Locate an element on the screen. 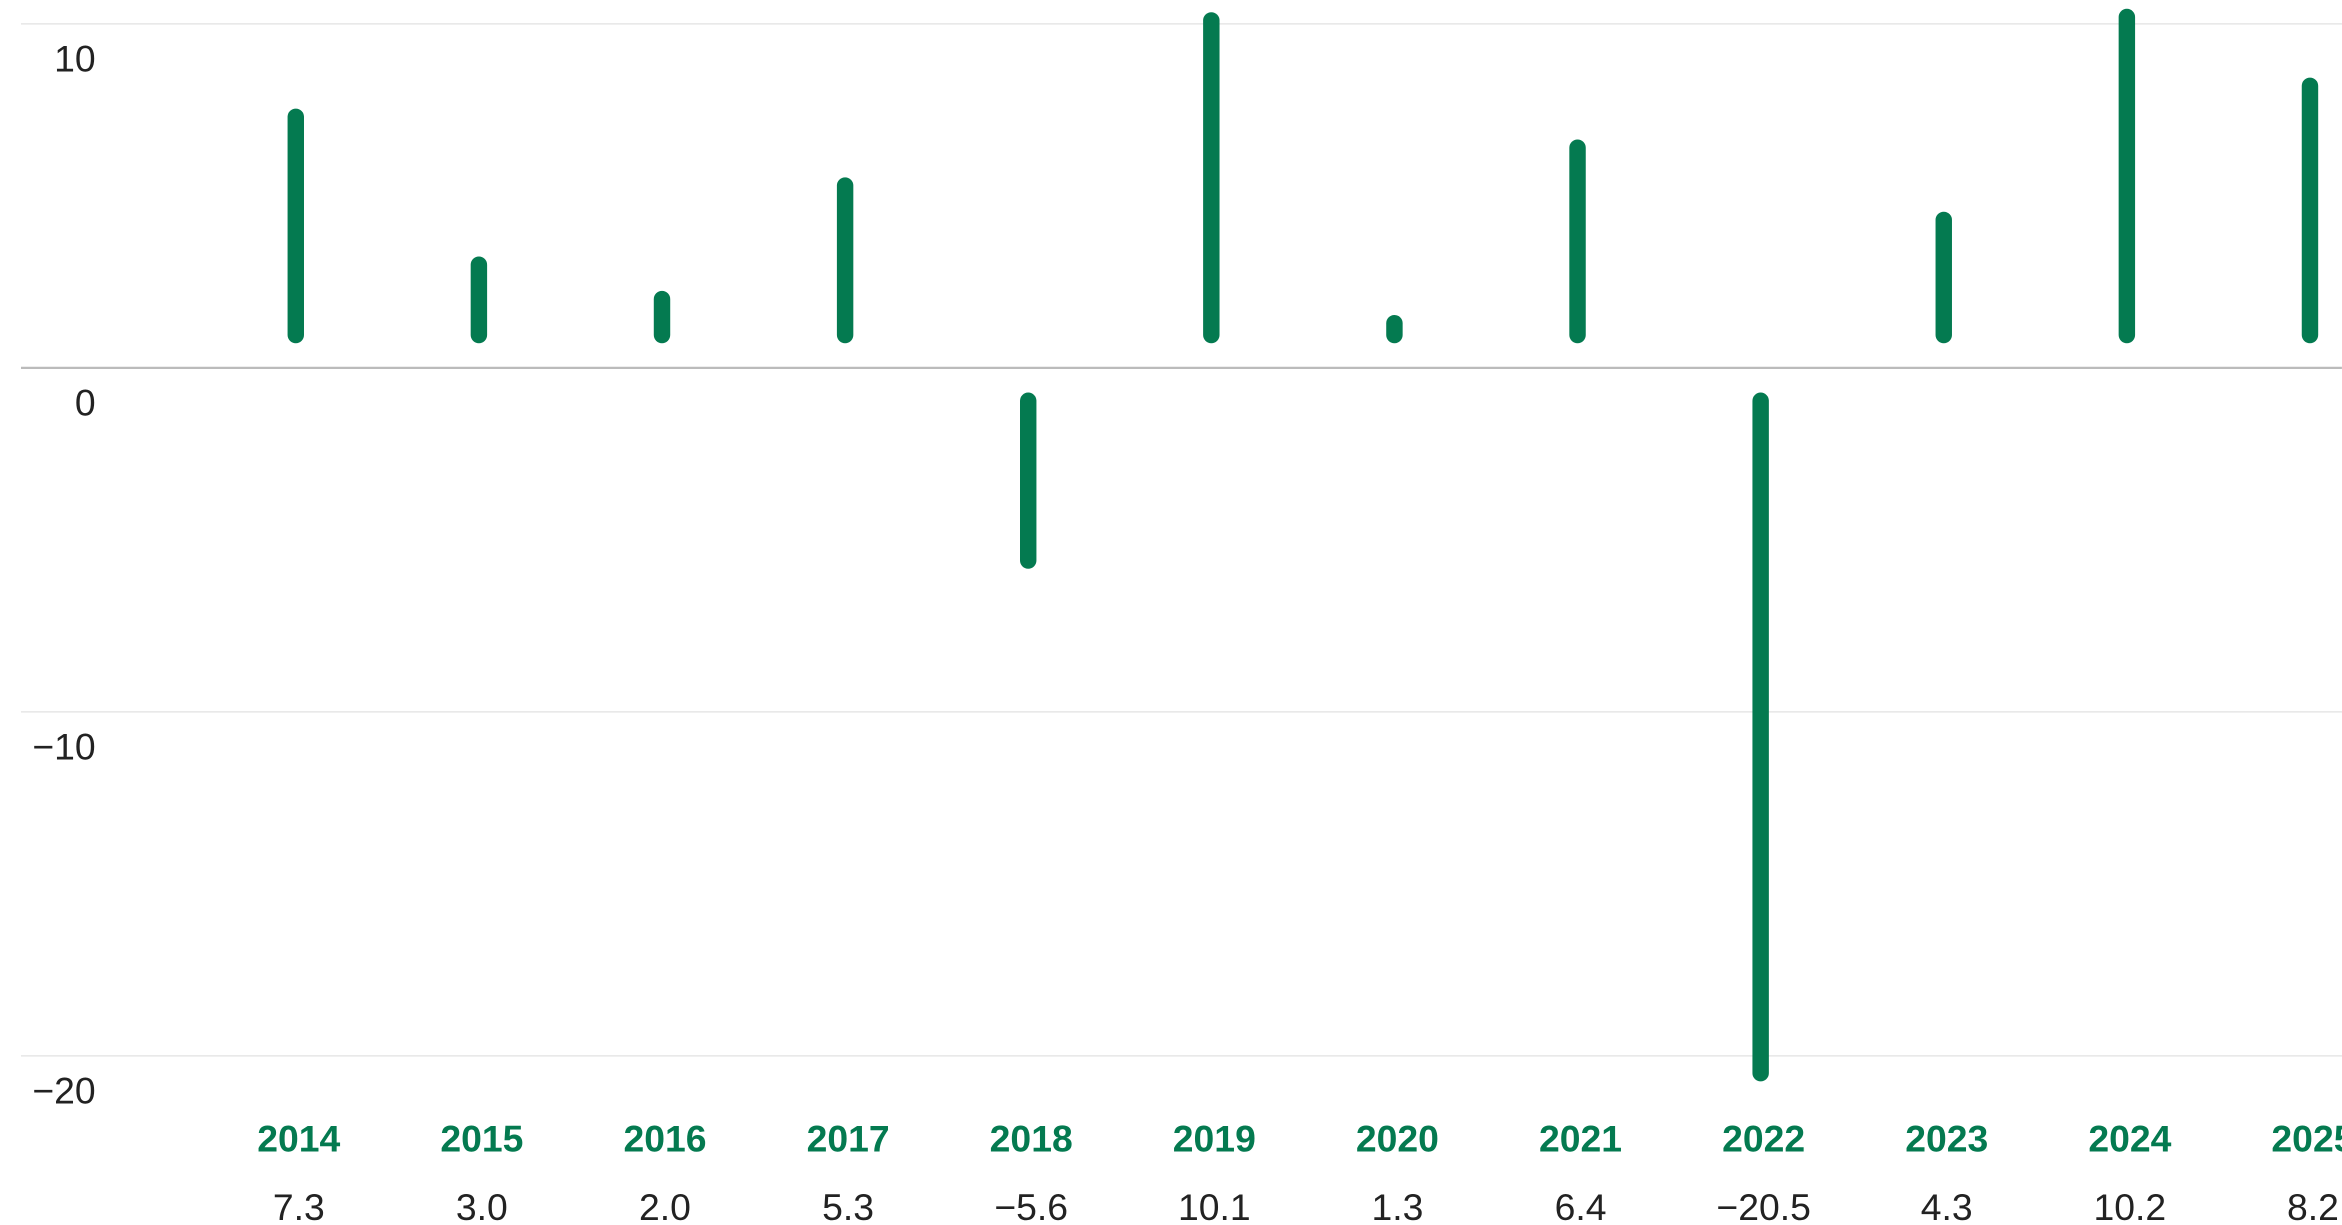 The height and width of the screenshot is (1225, 2342). value-label: 10.2 is located at coordinates (2130, 1205).